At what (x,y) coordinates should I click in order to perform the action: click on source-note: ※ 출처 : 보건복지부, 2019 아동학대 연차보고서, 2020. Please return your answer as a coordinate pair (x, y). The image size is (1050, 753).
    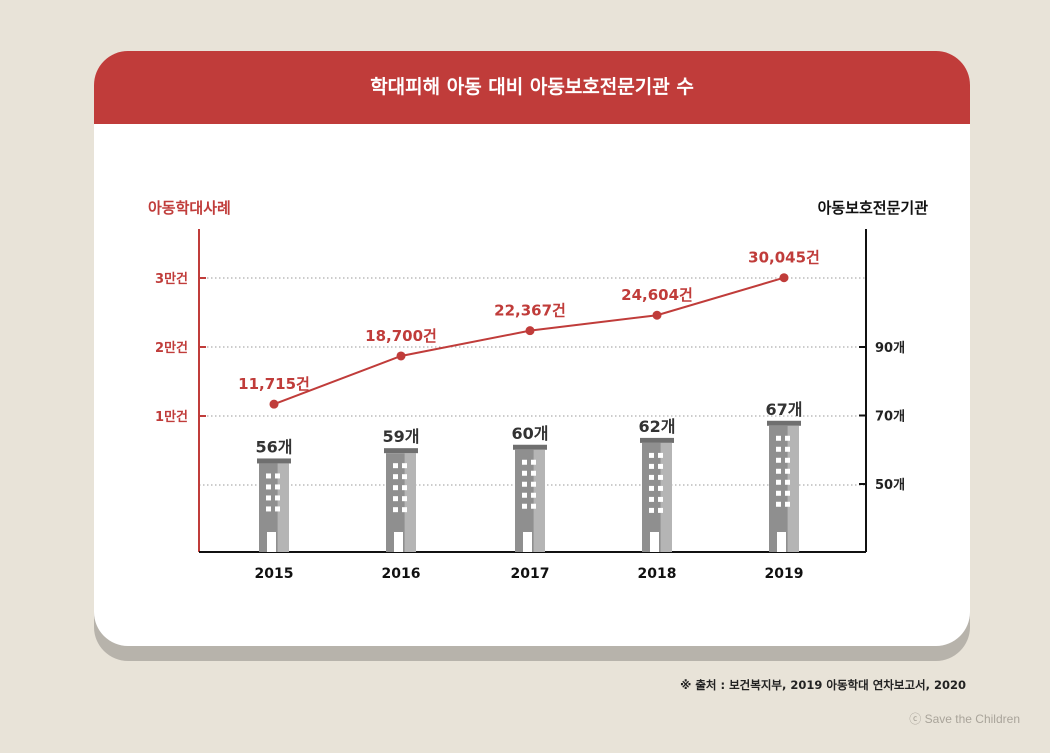
    Looking at the image, I should click on (823, 685).